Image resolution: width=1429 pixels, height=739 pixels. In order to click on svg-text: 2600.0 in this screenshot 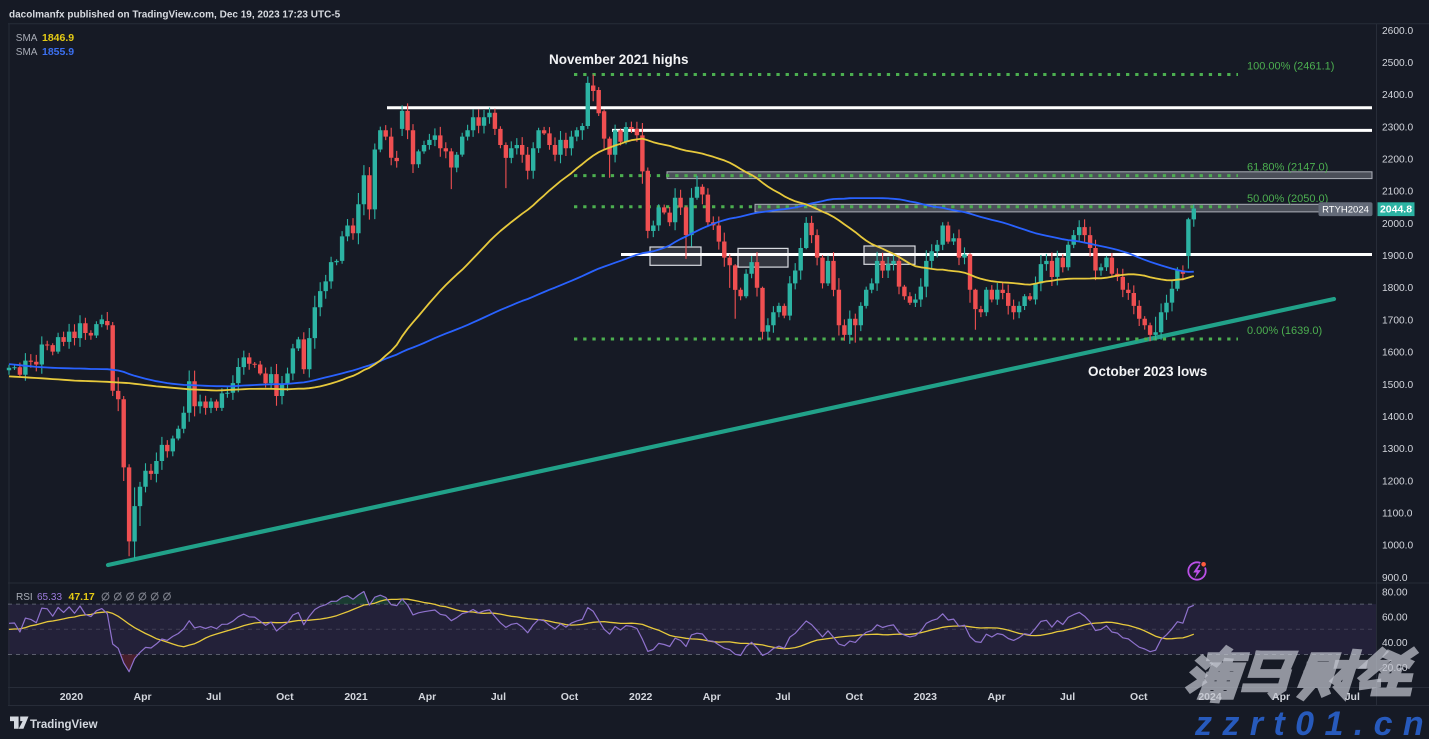, I will do `click(1397, 31)`.